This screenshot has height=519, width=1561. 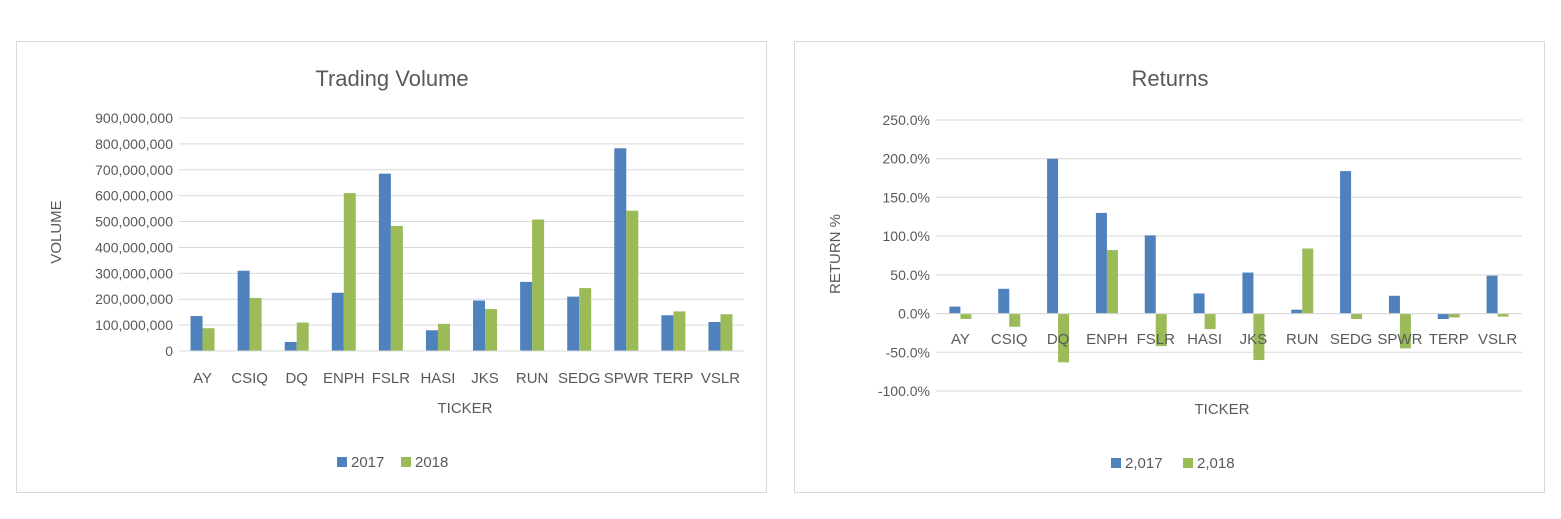 What do you see at coordinates (906, 120) in the screenshot?
I see `y-tick-label: 250.0%` at bounding box center [906, 120].